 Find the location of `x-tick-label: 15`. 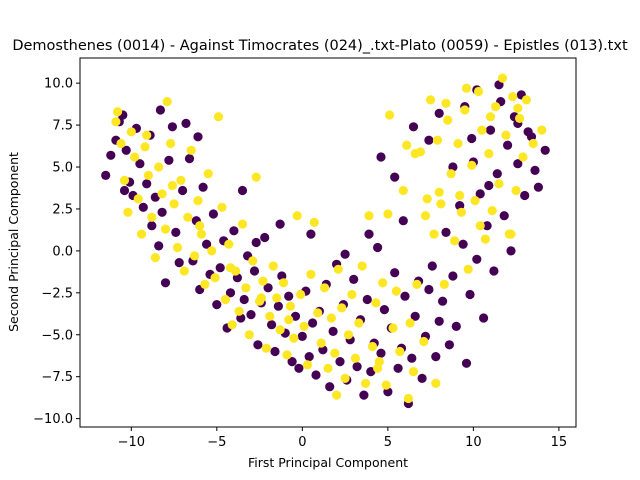

x-tick-label: 15 is located at coordinates (559, 442).